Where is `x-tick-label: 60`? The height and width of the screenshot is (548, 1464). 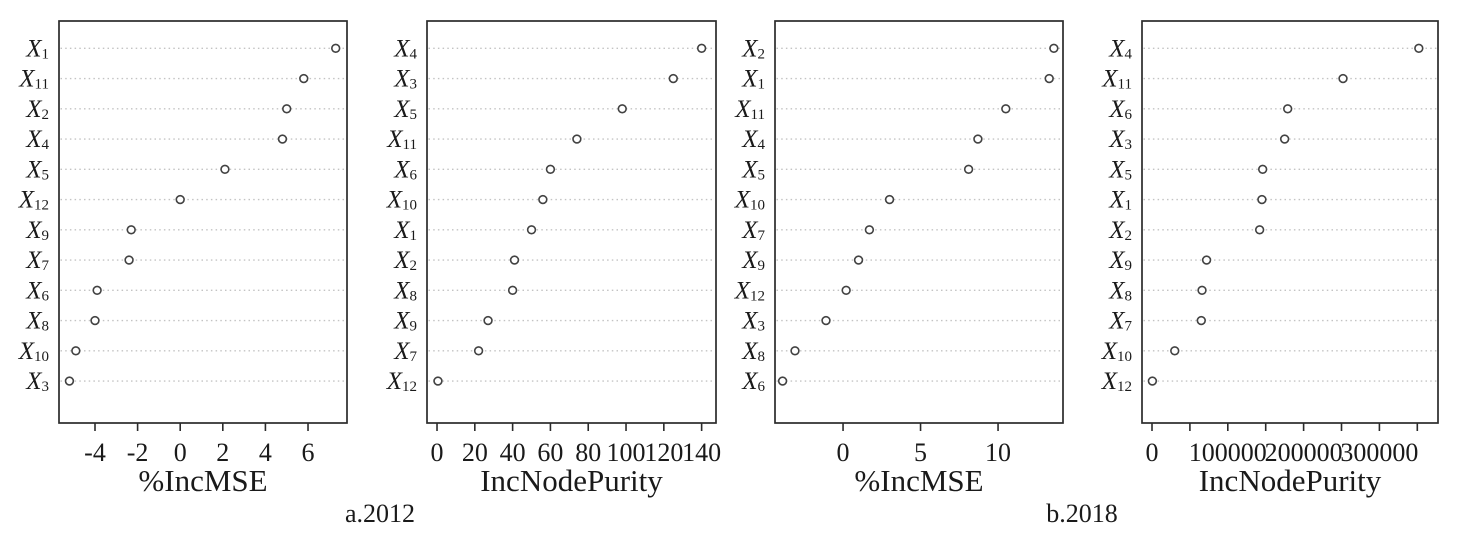
x-tick-label: 60 is located at coordinates (550, 452).